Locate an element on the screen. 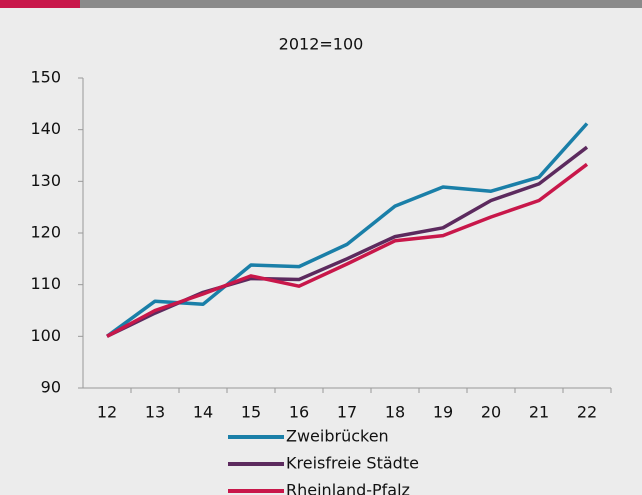  top-bar-accent is located at coordinates (40, 4).